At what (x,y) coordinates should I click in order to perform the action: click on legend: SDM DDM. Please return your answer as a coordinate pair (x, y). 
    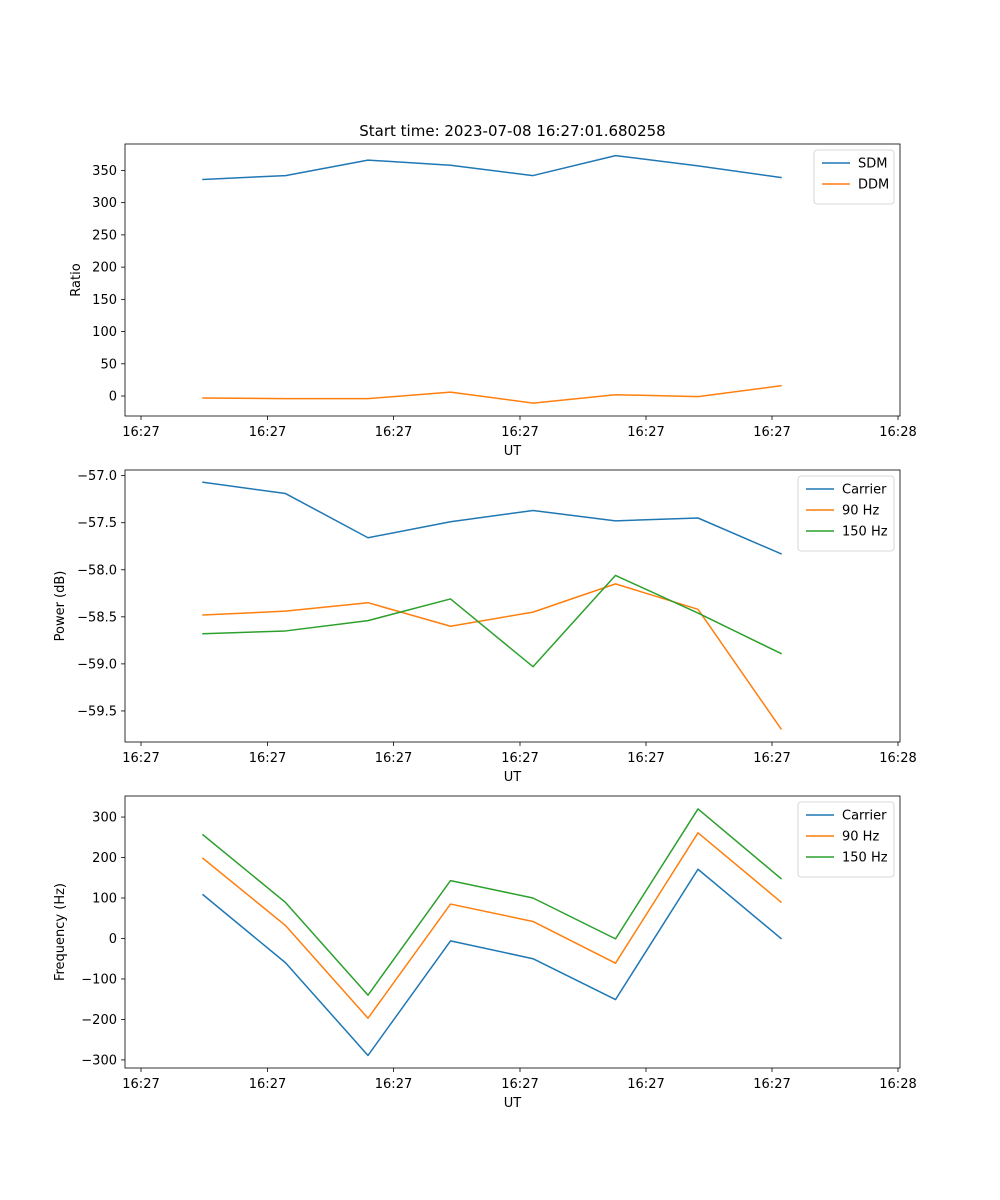
    Looking at the image, I should click on (854, 177).